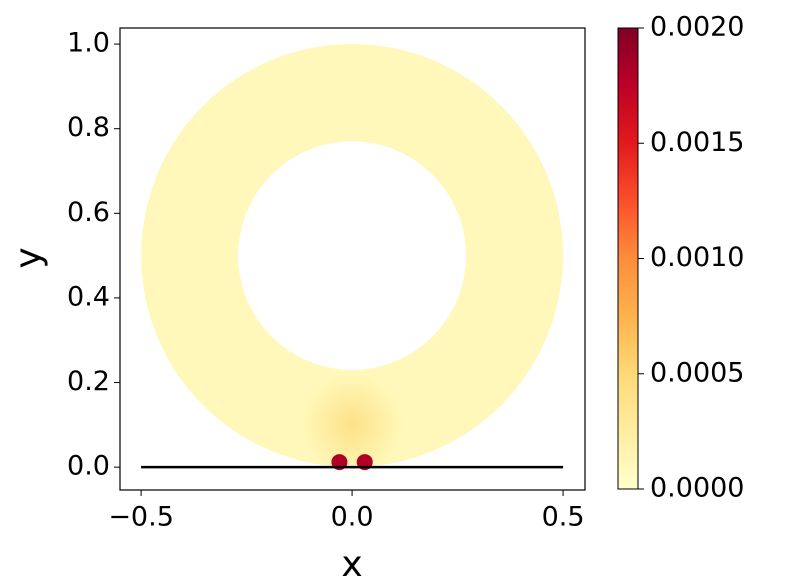  What do you see at coordinates (628, 258) in the screenshot?
I see `colorbar` at bounding box center [628, 258].